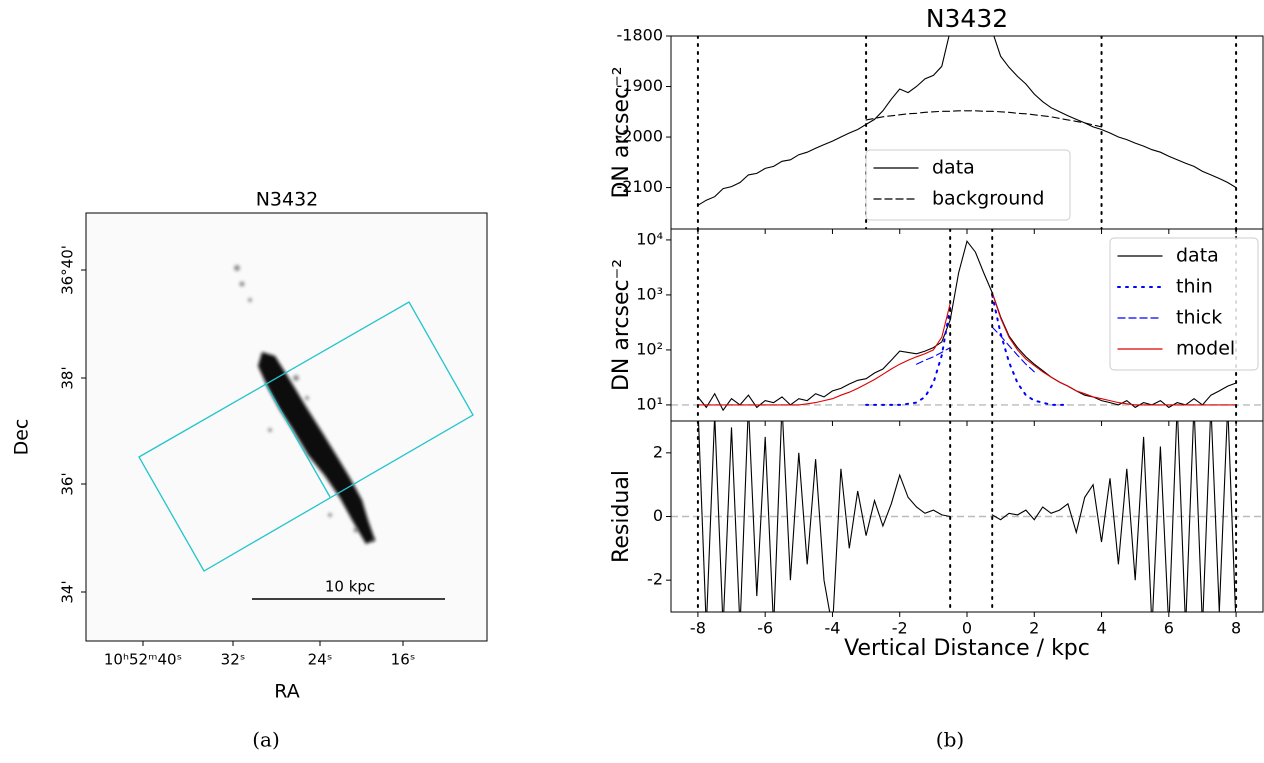 The image size is (1264, 763). What do you see at coordinates (621, 516) in the screenshot?
I see `y-axis-label: Residual` at bounding box center [621, 516].